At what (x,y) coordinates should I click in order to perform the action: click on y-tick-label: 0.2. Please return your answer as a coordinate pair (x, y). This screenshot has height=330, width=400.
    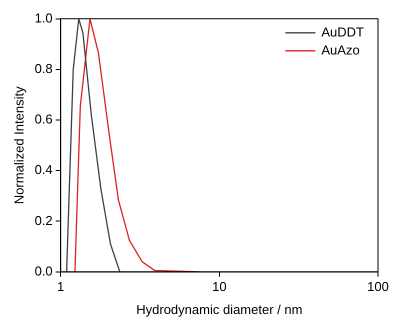
    Looking at the image, I should click on (43, 220).